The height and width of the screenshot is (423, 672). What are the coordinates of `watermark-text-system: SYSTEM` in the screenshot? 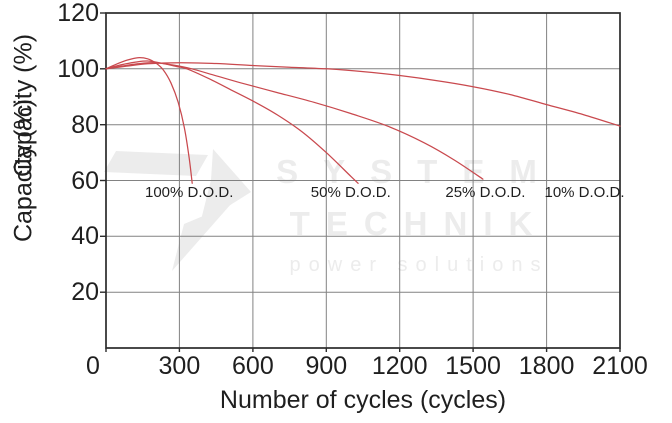 It's located at (419, 171).